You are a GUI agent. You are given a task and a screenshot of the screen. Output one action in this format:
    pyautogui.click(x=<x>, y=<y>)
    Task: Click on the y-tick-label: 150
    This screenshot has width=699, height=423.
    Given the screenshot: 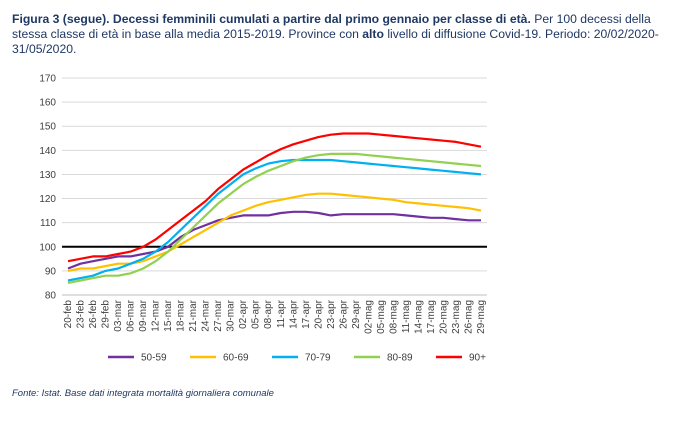 What is the action you would take?
    pyautogui.click(x=47, y=127)
    